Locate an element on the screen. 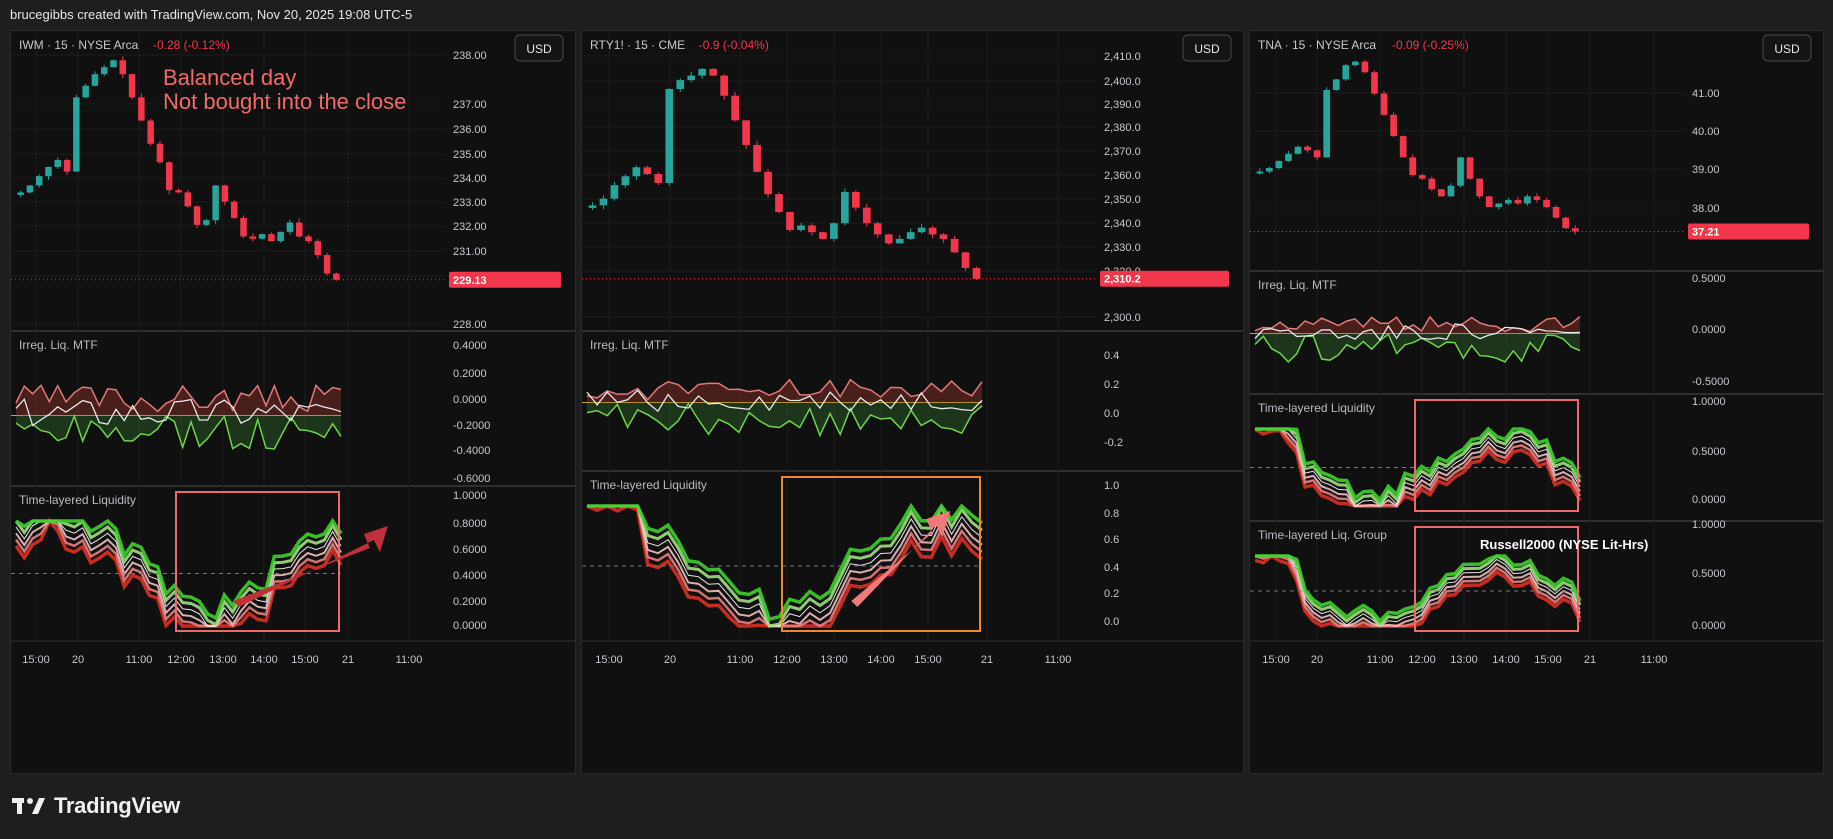 The image size is (1833, 839). change-label: -0.09 (-0.25%) is located at coordinates (1430, 45).